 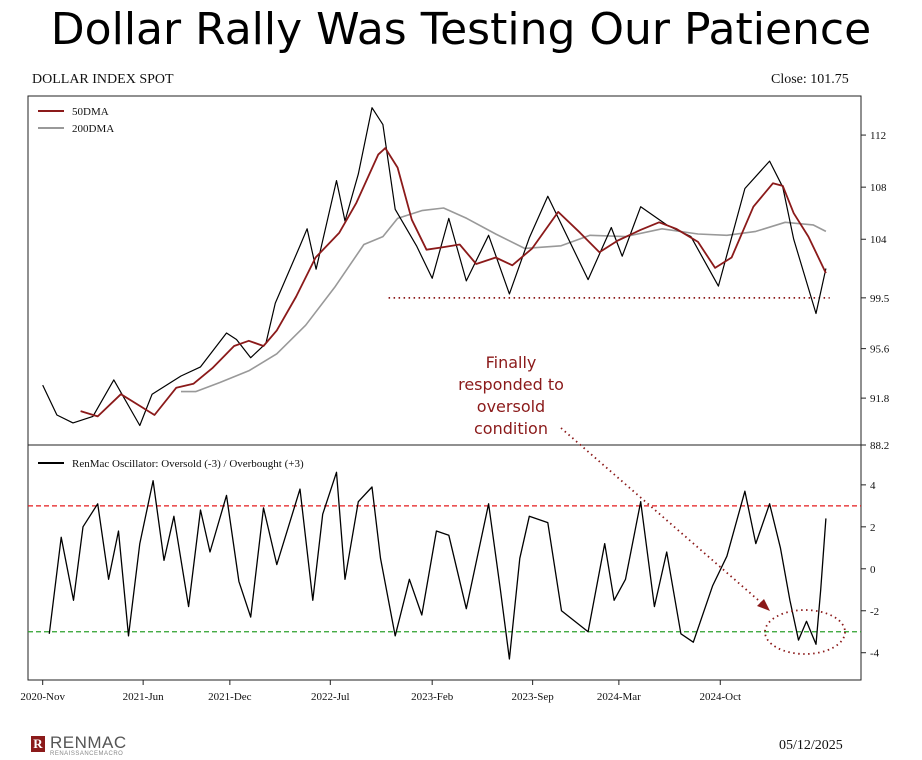 What do you see at coordinates (880, 299) in the screenshot?
I see `y-tick-label-upper: 99.5` at bounding box center [880, 299].